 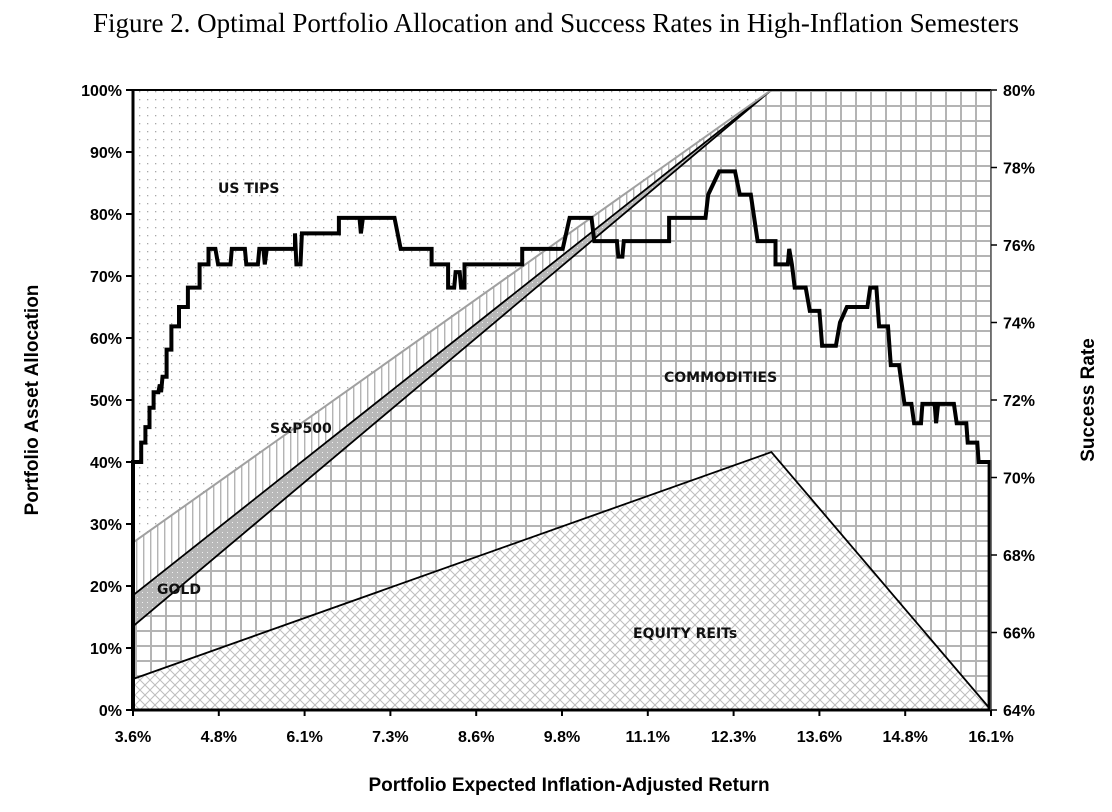 What do you see at coordinates (101, 91) in the screenshot?
I see `y-tick-label: 100%` at bounding box center [101, 91].